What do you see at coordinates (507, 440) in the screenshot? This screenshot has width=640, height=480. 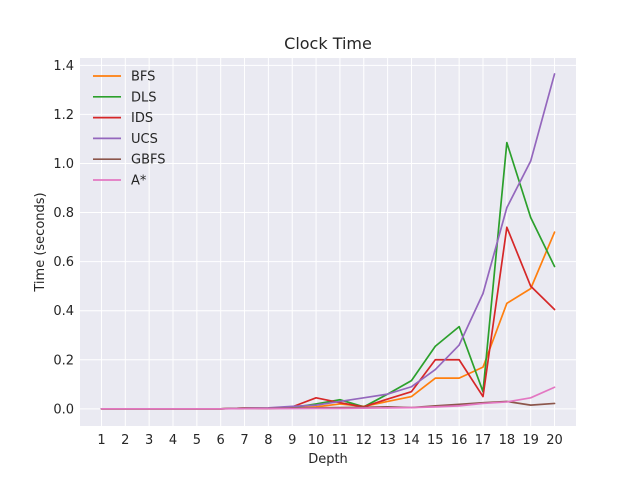 I see `x-tick-label: 18` at bounding box center [507, 440].